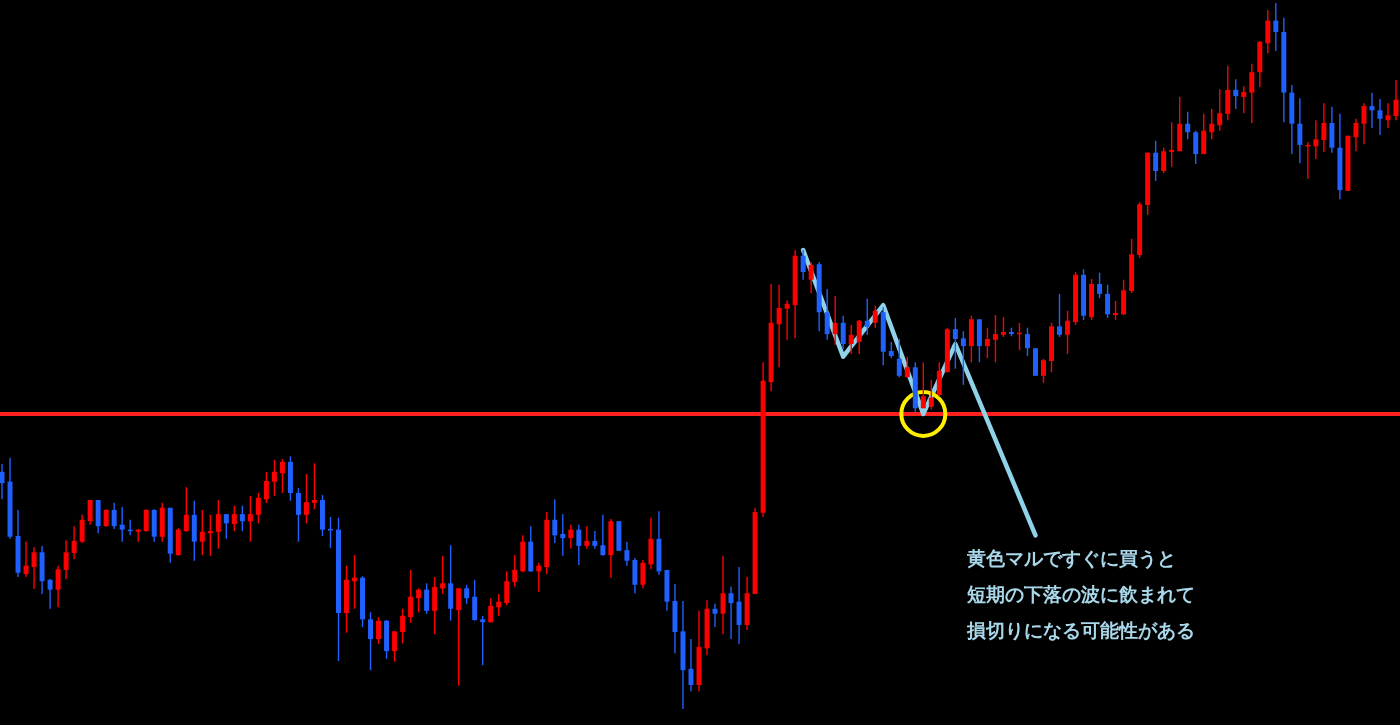 The image size is (1400, 725). Describe the element at coordinates (1071, 558) in the screenshot. I see `annotation: 黄色マルですぐに買うと` at that location.